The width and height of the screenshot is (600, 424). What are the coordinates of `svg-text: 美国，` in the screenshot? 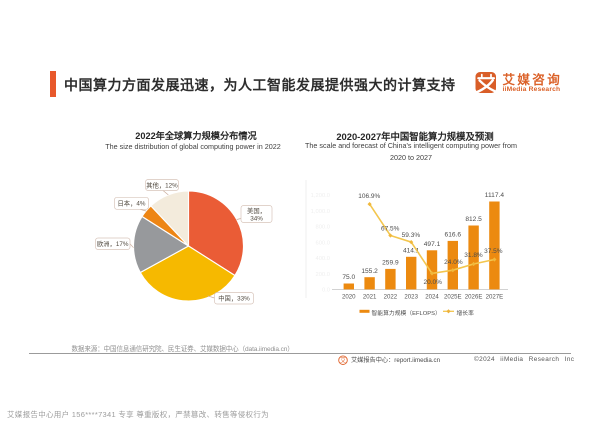 It's located at (256, 210).